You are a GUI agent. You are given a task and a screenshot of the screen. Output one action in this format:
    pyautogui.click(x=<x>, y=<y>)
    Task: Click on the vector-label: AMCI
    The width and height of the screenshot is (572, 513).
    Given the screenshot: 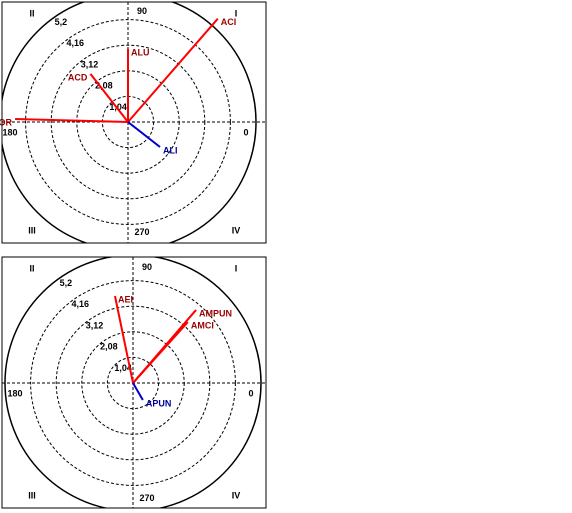 What is the action you would take?
    pyautogui.click(x=202, y=325)
    